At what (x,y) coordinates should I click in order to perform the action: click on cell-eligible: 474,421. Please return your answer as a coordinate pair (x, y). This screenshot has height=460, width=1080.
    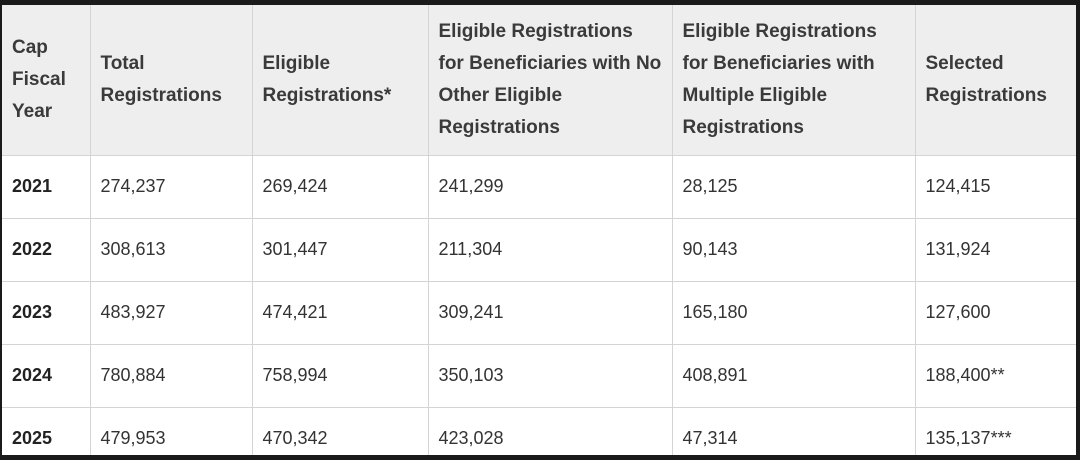
    Looking at the image, I should click on (340, 312).